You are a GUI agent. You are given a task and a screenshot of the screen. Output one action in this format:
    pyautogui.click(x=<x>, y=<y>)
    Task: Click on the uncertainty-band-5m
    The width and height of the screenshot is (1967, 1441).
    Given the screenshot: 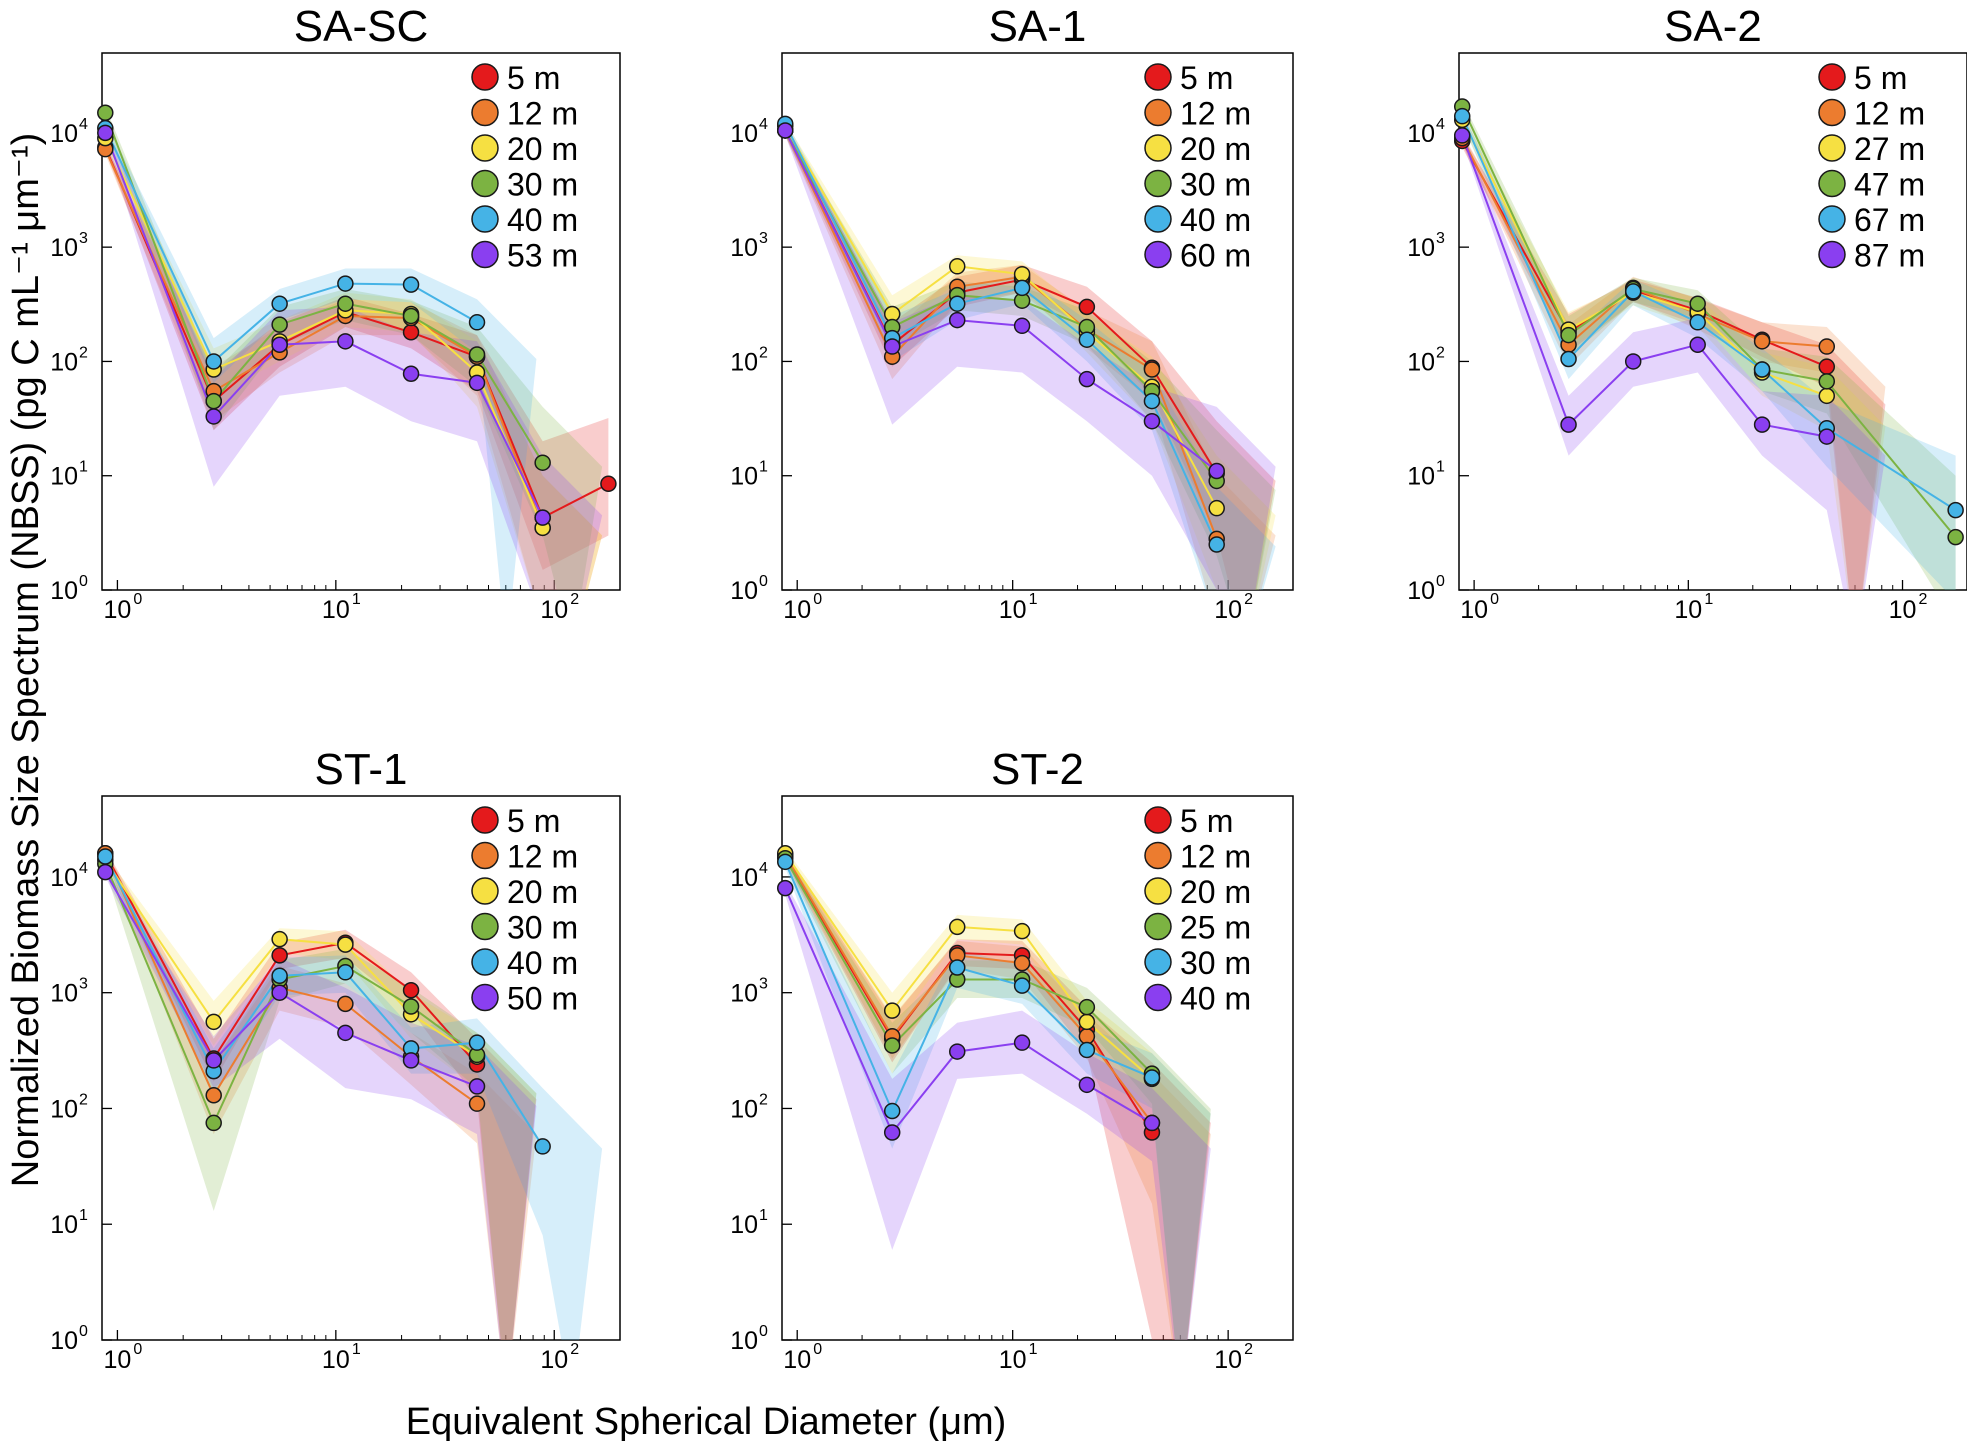 What is the action you would take?
    pyautogui.click(x=1030, y=357)
    